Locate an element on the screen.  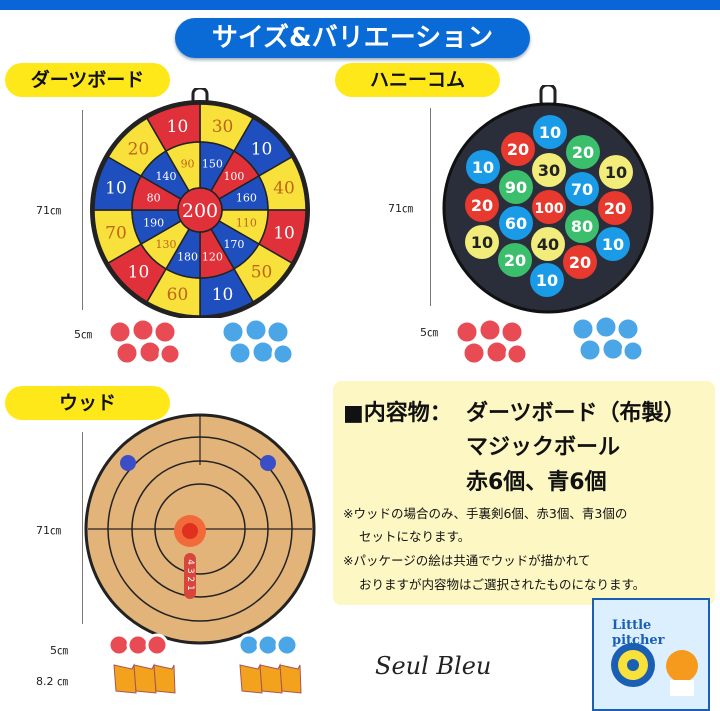
outer-score: 50 is located at coordinates (262, 273).